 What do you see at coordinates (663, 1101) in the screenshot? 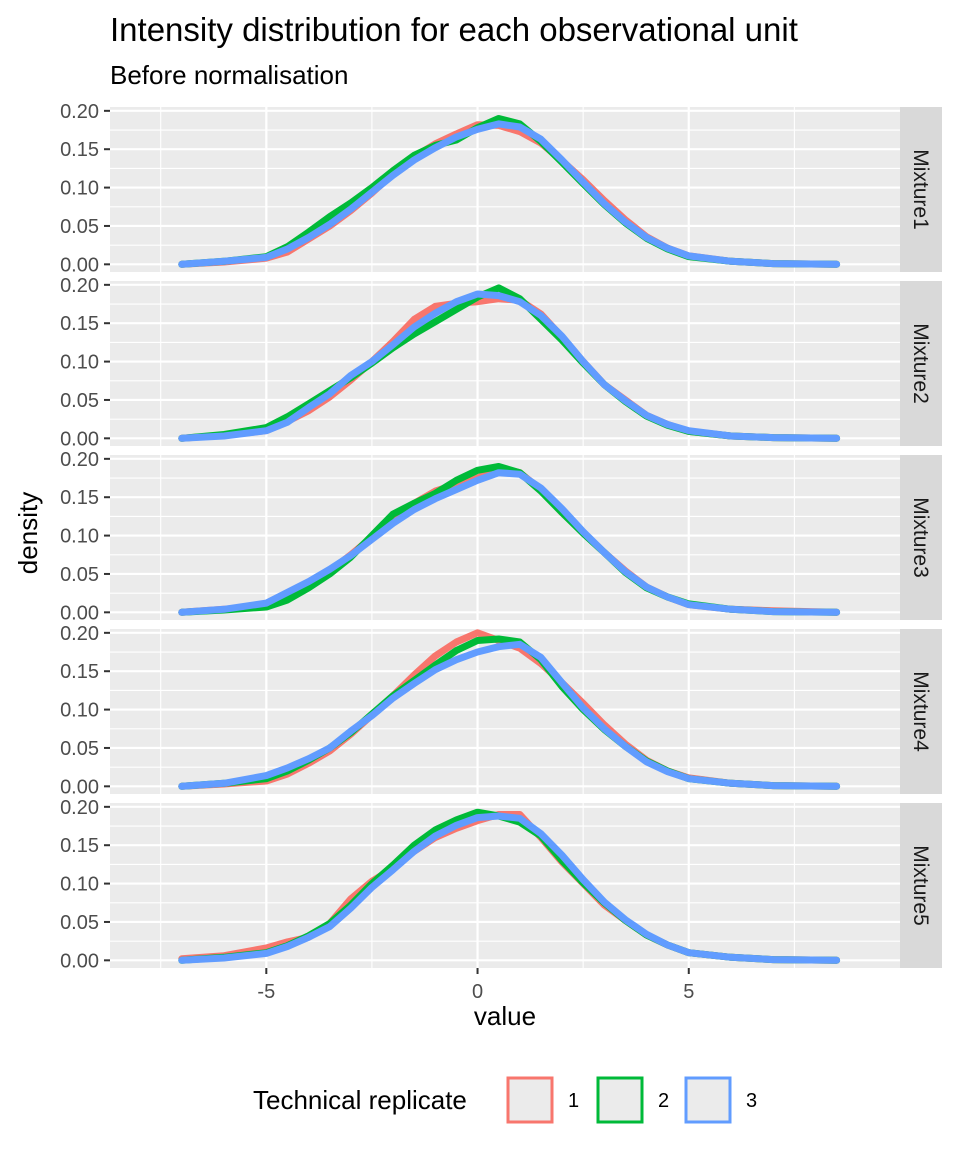
I see `legend-label: 2` at bounding box center [663, 1101].